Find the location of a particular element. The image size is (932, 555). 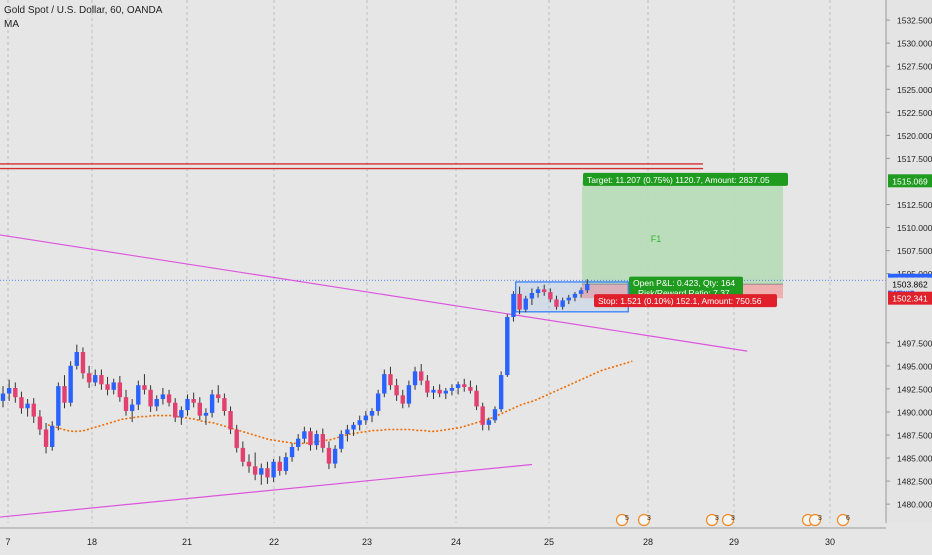

entry-price-label-box is located at coordinates (910, 284).